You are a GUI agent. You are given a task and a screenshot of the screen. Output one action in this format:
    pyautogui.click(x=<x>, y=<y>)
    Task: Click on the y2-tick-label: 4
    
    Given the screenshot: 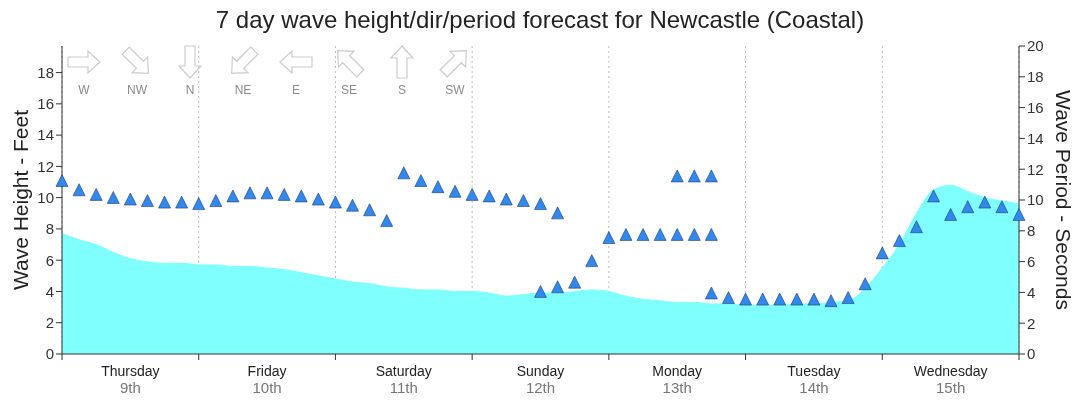 What is the action you would take?
    pyautogui.click(x=1031, y=292)
    